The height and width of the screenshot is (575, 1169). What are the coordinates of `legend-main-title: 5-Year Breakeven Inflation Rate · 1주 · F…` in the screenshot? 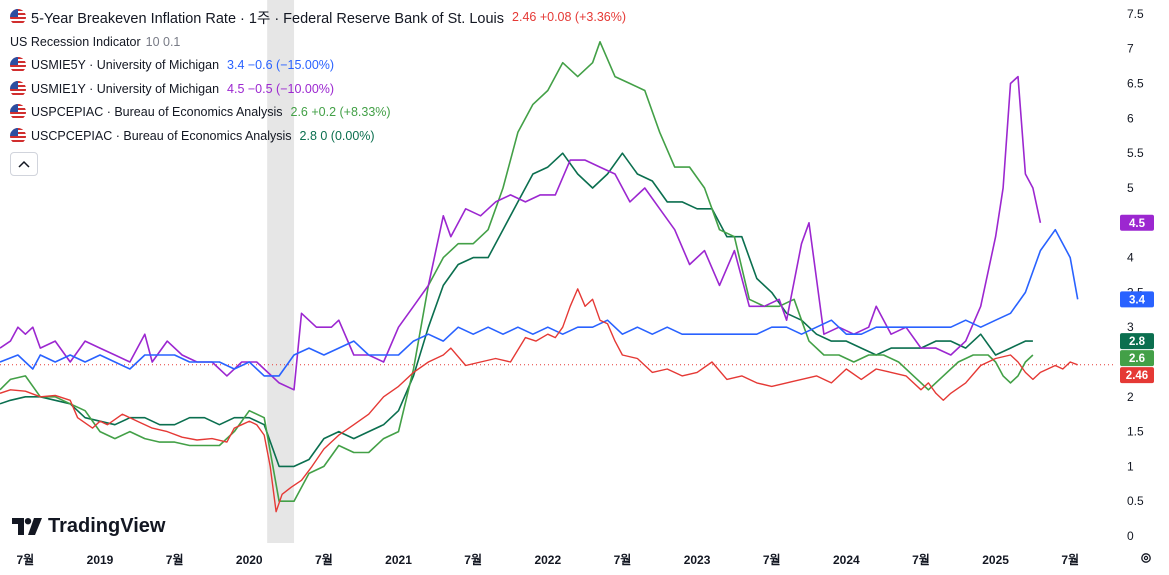 It's located at (268, 18).